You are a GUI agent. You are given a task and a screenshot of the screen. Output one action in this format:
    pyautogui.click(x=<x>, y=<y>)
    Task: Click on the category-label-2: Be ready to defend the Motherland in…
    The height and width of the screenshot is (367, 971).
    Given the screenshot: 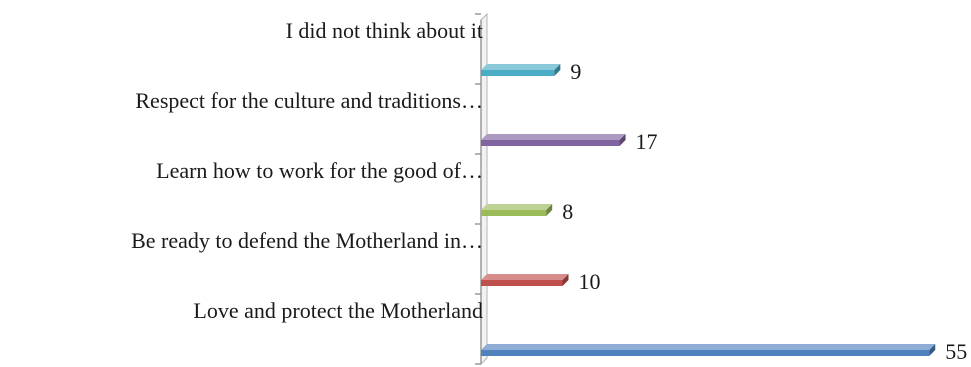 What is the action you would take?
    pyautogui.click(x=307, y=240)
    